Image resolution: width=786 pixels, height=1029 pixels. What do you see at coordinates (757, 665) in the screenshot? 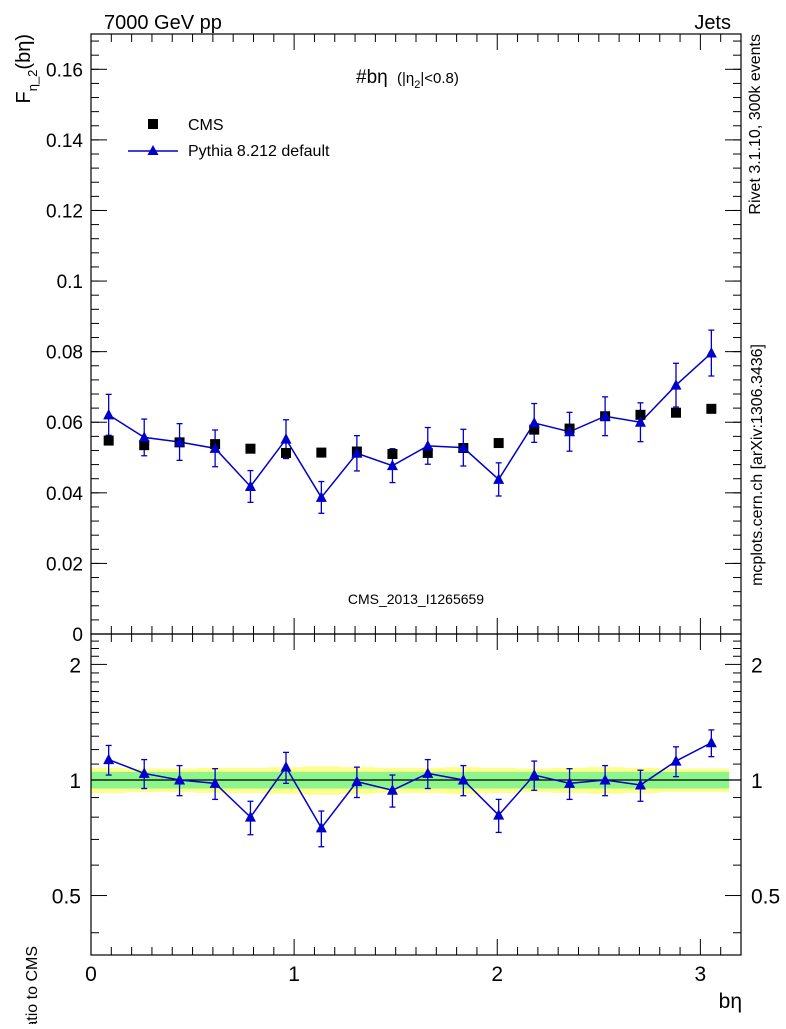
I see `ratio-ytick-label-right: 2` at bounding box center [757, 665].